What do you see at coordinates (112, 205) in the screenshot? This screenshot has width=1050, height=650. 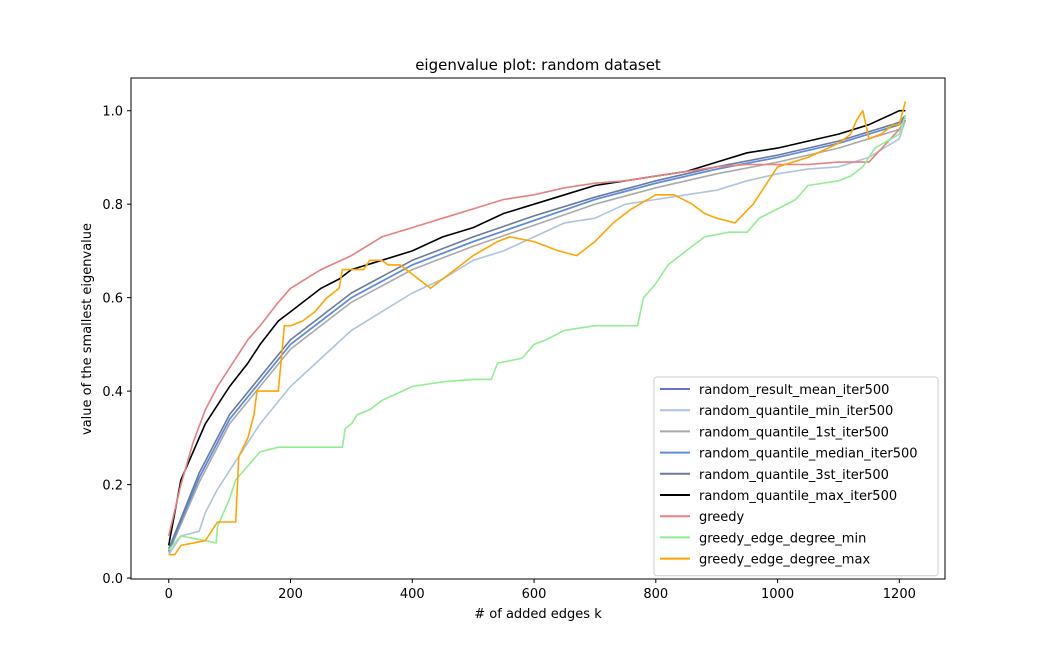 I see `y-tick-label: 0.8` at bounding box center [112, 205].